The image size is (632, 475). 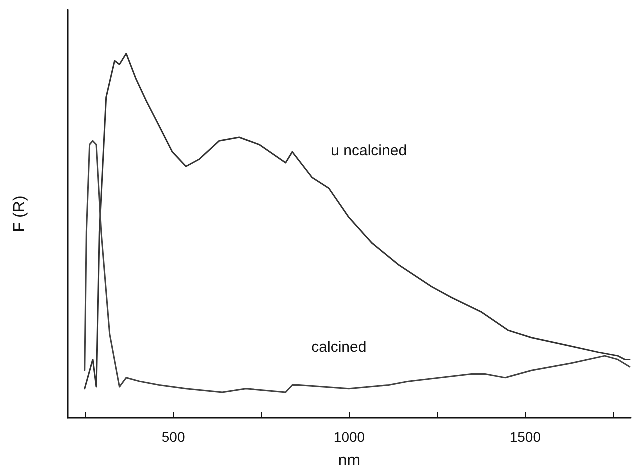 I want to click on y-axis-title: F (R), so click(x=20, y=214).